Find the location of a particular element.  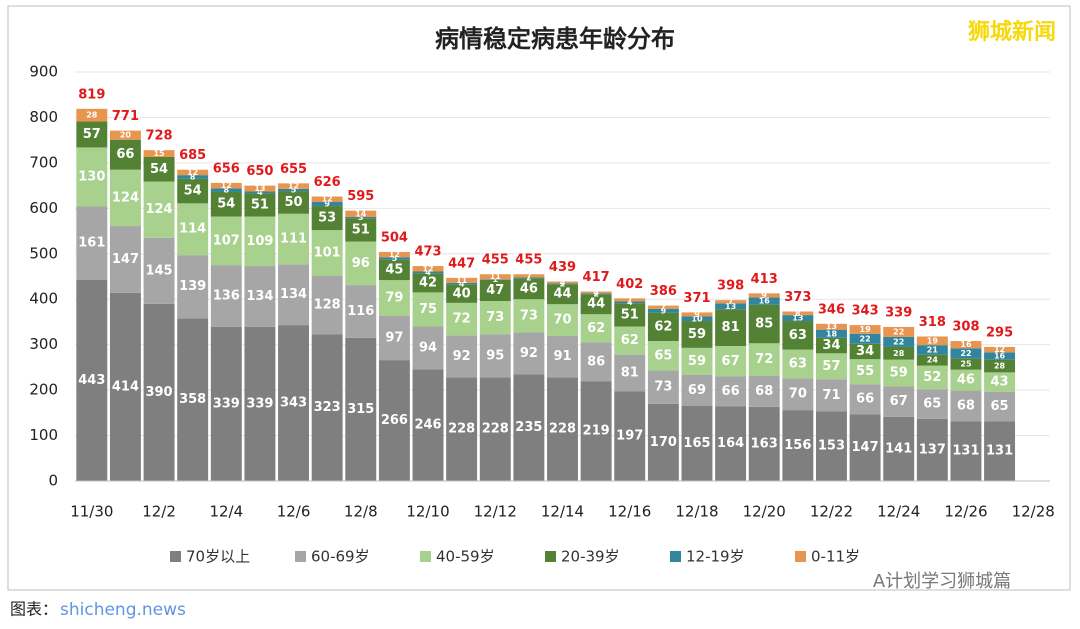

value-label: 19 is located at coordinates (933, 340).